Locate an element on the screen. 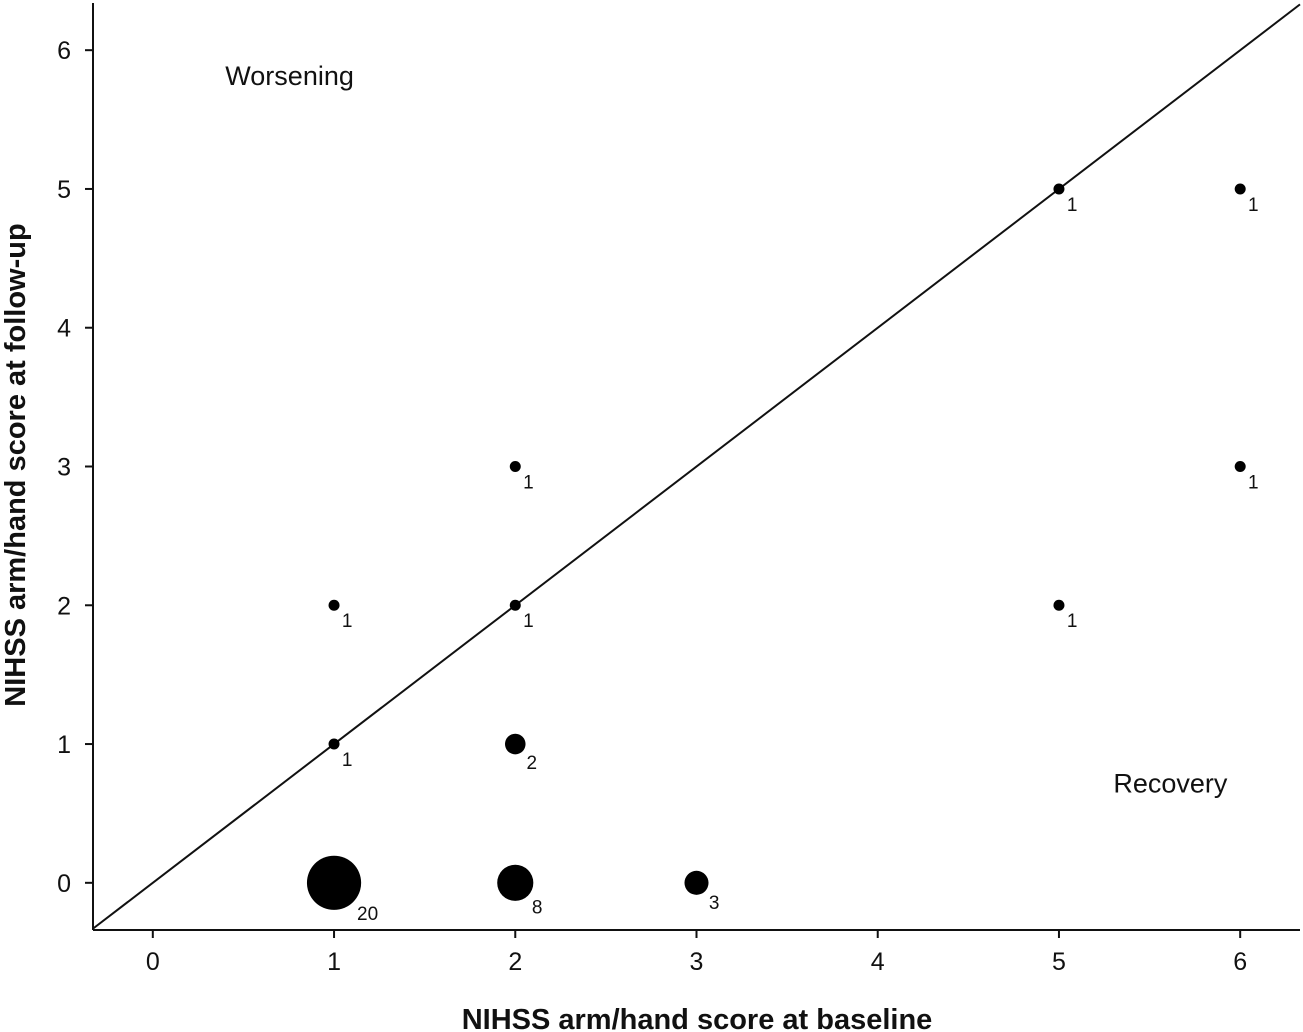  point-count-label: 8 is located at coordinates (537, 907).